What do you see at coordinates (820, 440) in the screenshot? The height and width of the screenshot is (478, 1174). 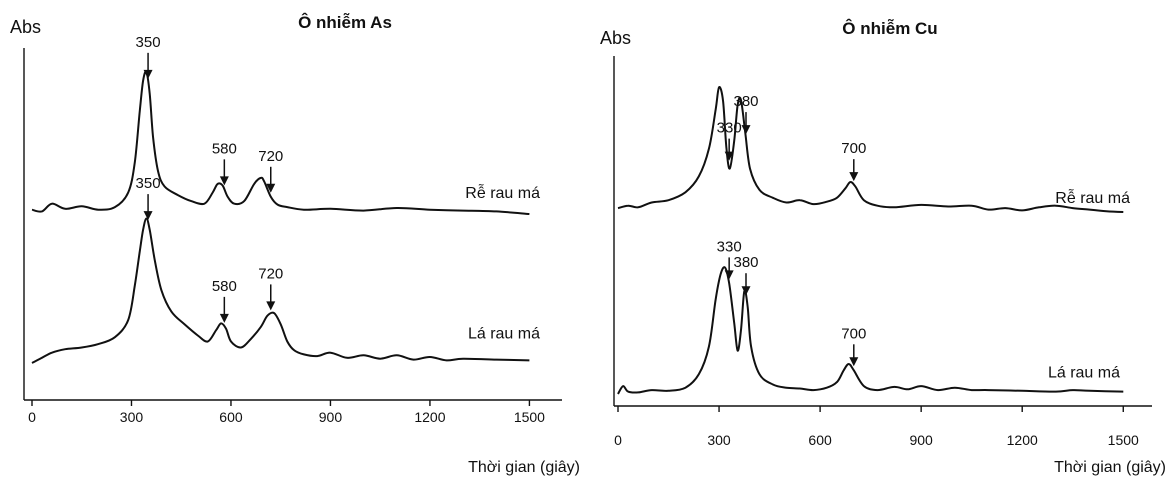 I see `cu-x-tick-label: 600` at bounding box center [820, 440].